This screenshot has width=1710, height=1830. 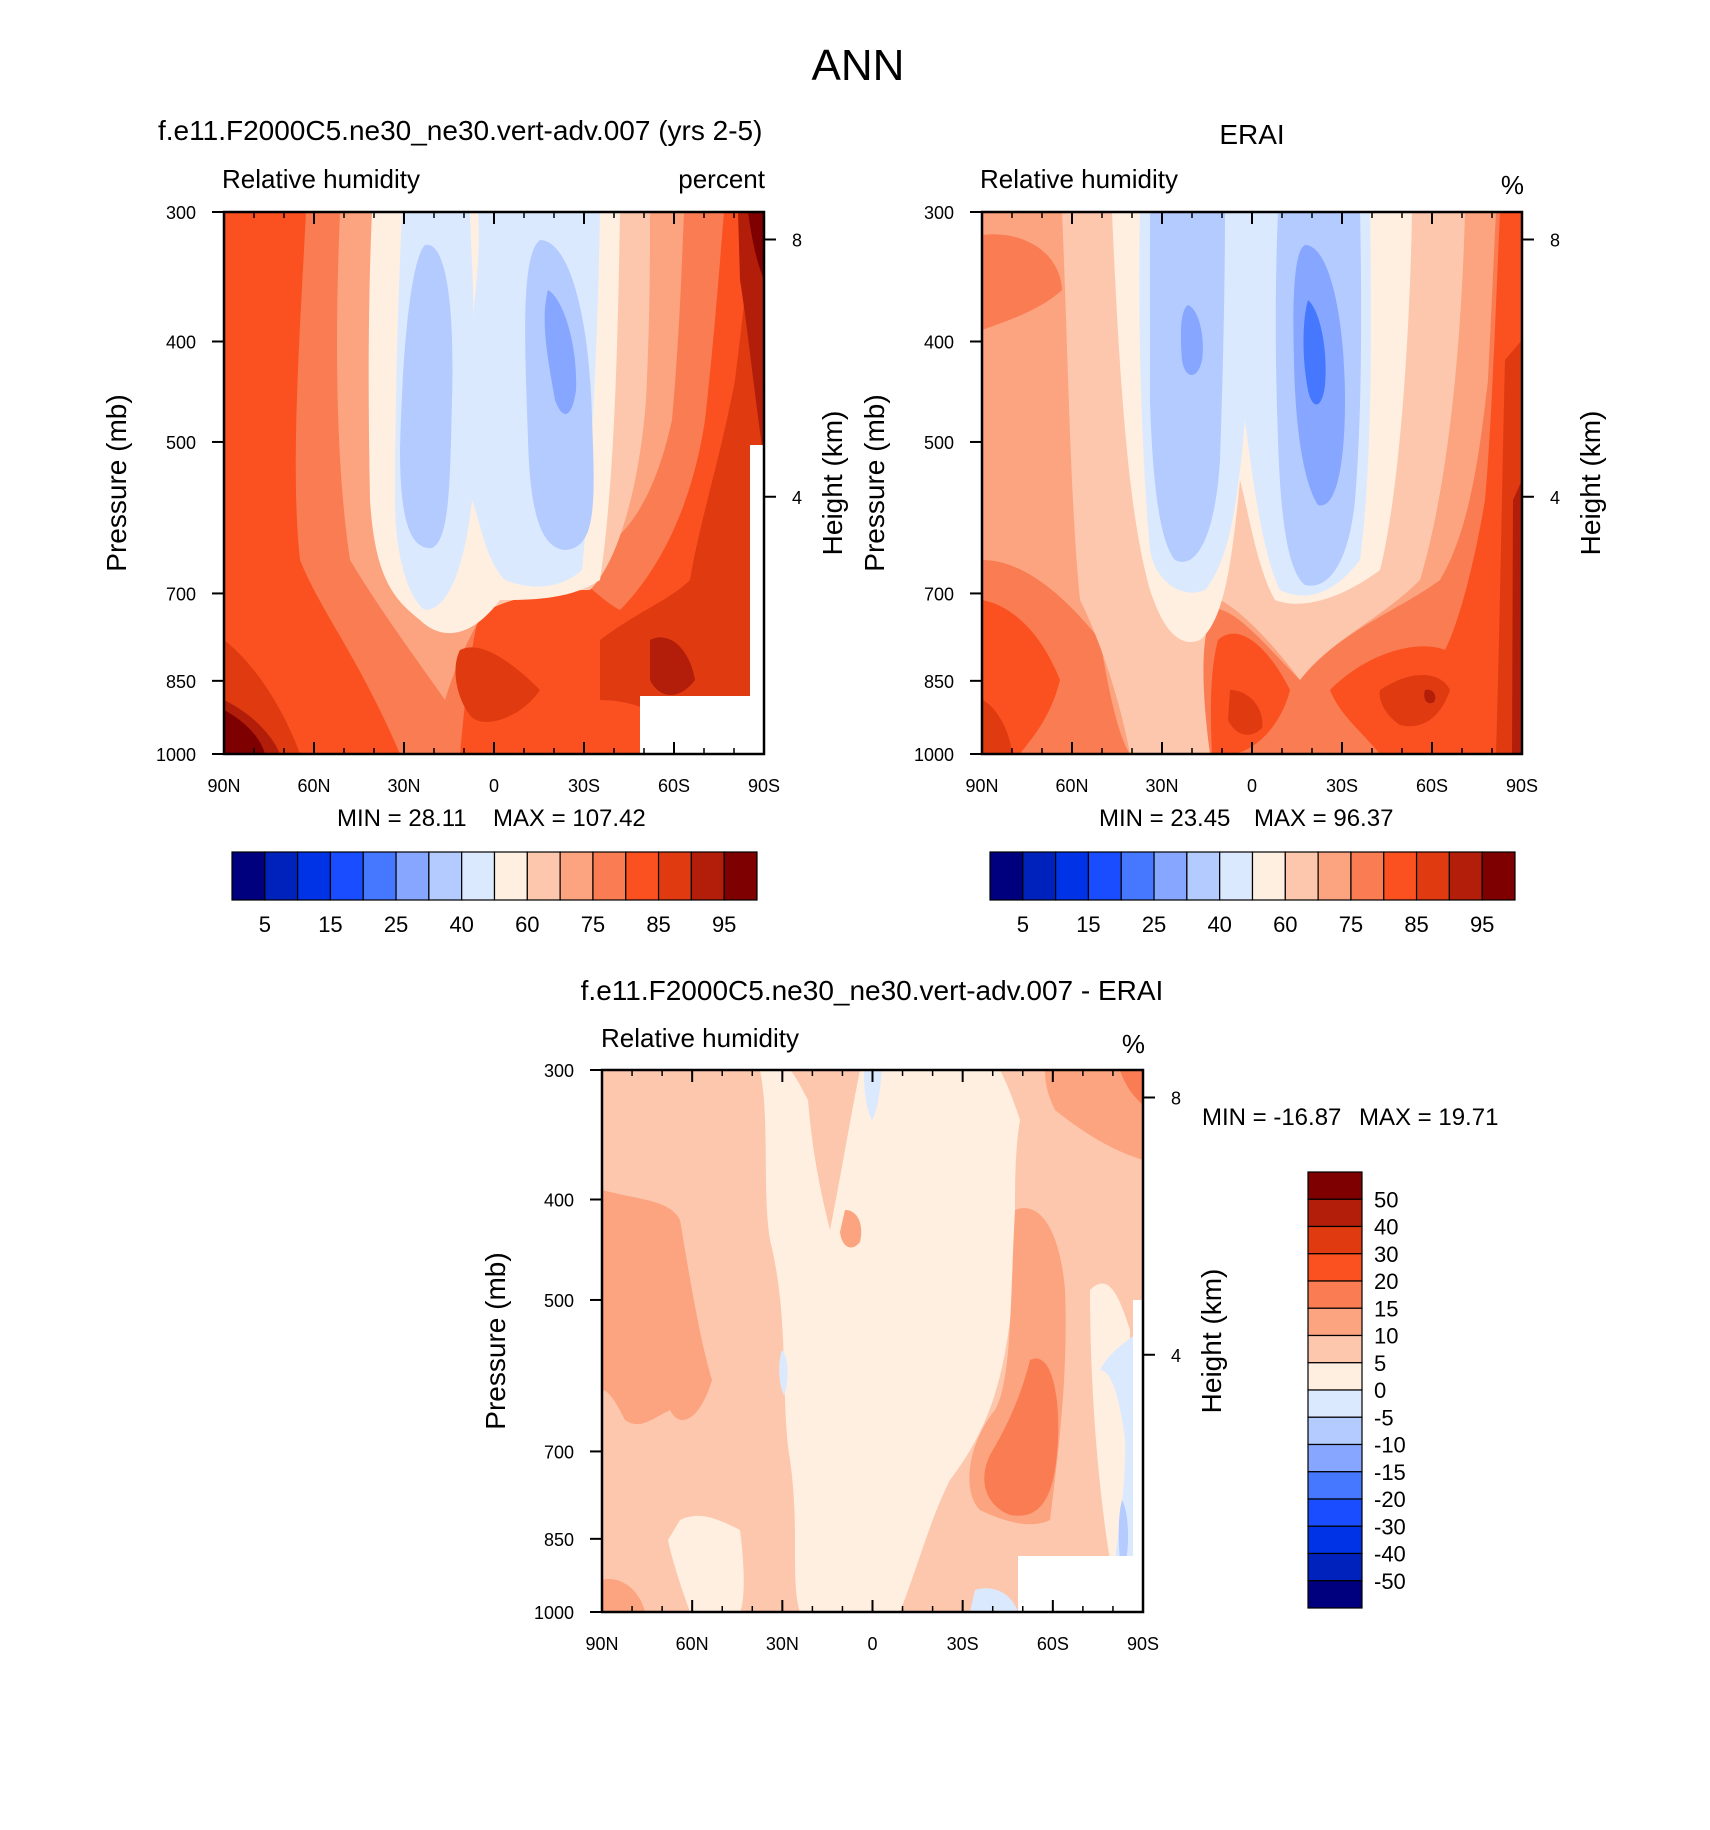 What do you see at coordinates (1386, 1199) in the screenshot?
I see `colorbar-label: 50` at bounding box center [1386, 1199].